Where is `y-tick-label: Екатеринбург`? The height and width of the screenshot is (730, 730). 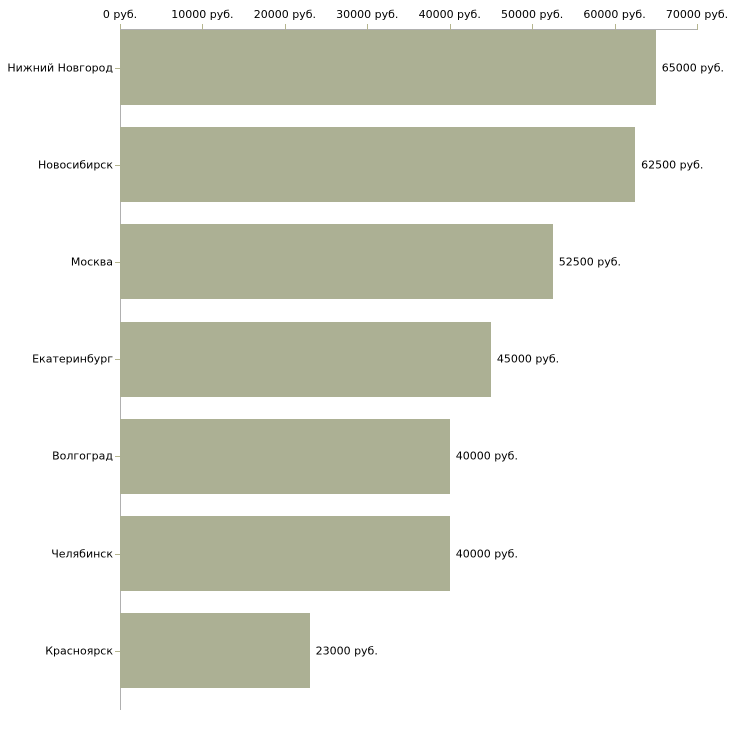
y-tick-label: Екатеринбург is located at coordinates (72, 359).